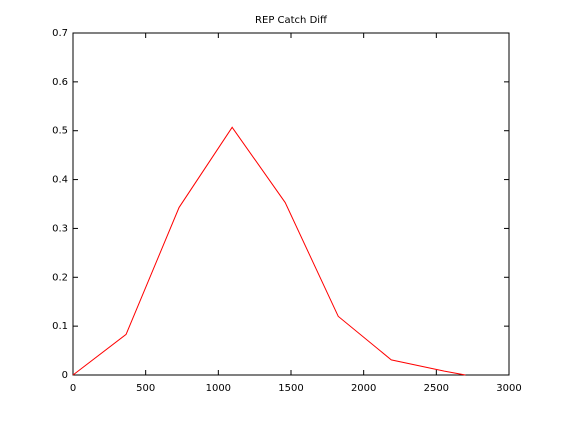  Describe the element at coordinates (60, 228) in the screenshot. I see `y-tick-label: 0.3` at that location.